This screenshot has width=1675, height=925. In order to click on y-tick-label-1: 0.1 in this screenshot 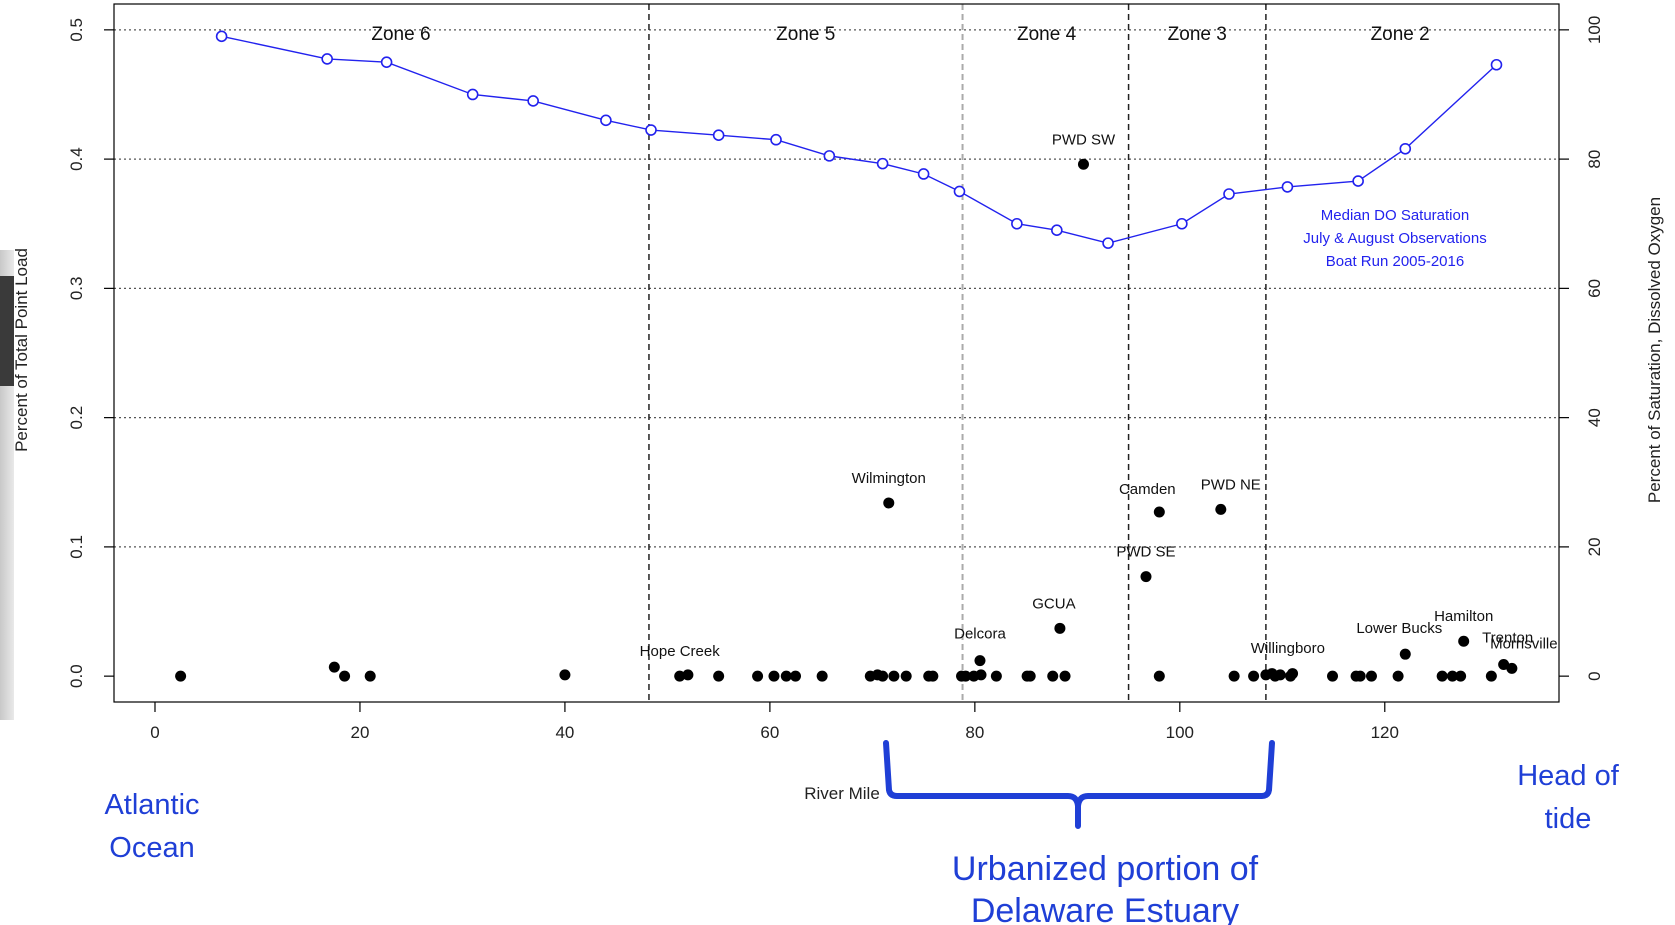, I will do `click(76, 547)`.